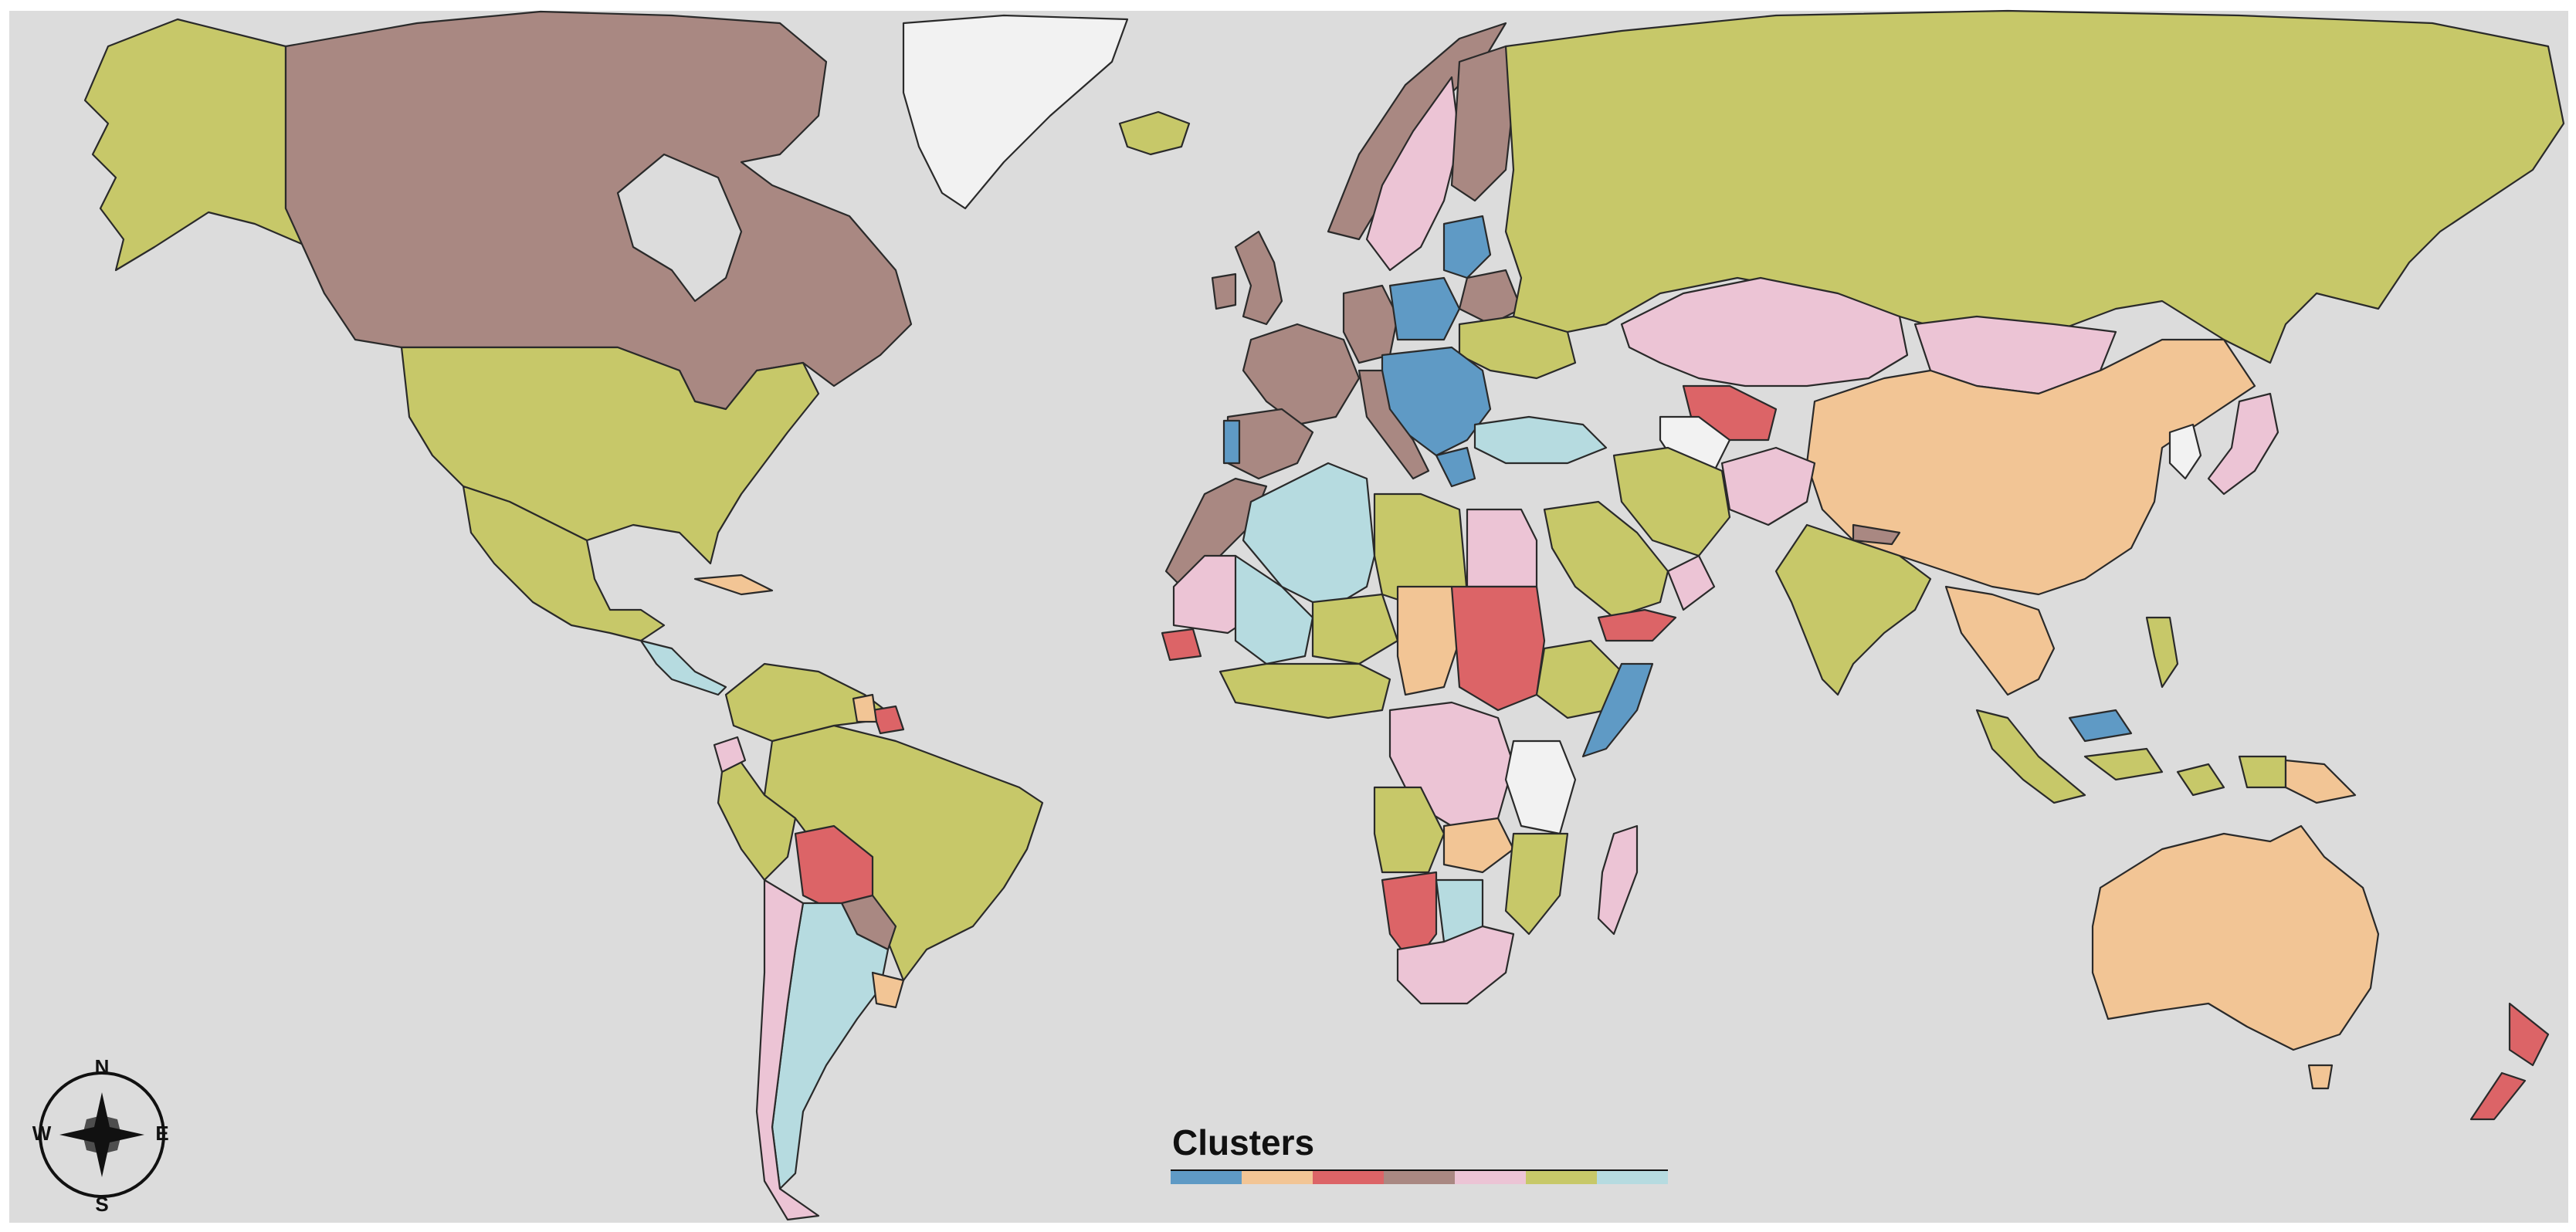  What do you see at coordinates (1540, 440) in the screenshot?
I see `country-turkey` at bounding box center [1540, 440].